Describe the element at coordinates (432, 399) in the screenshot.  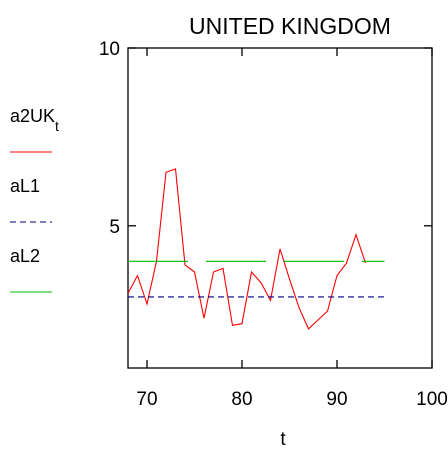
I see `x-tick-label: 100` at that location.